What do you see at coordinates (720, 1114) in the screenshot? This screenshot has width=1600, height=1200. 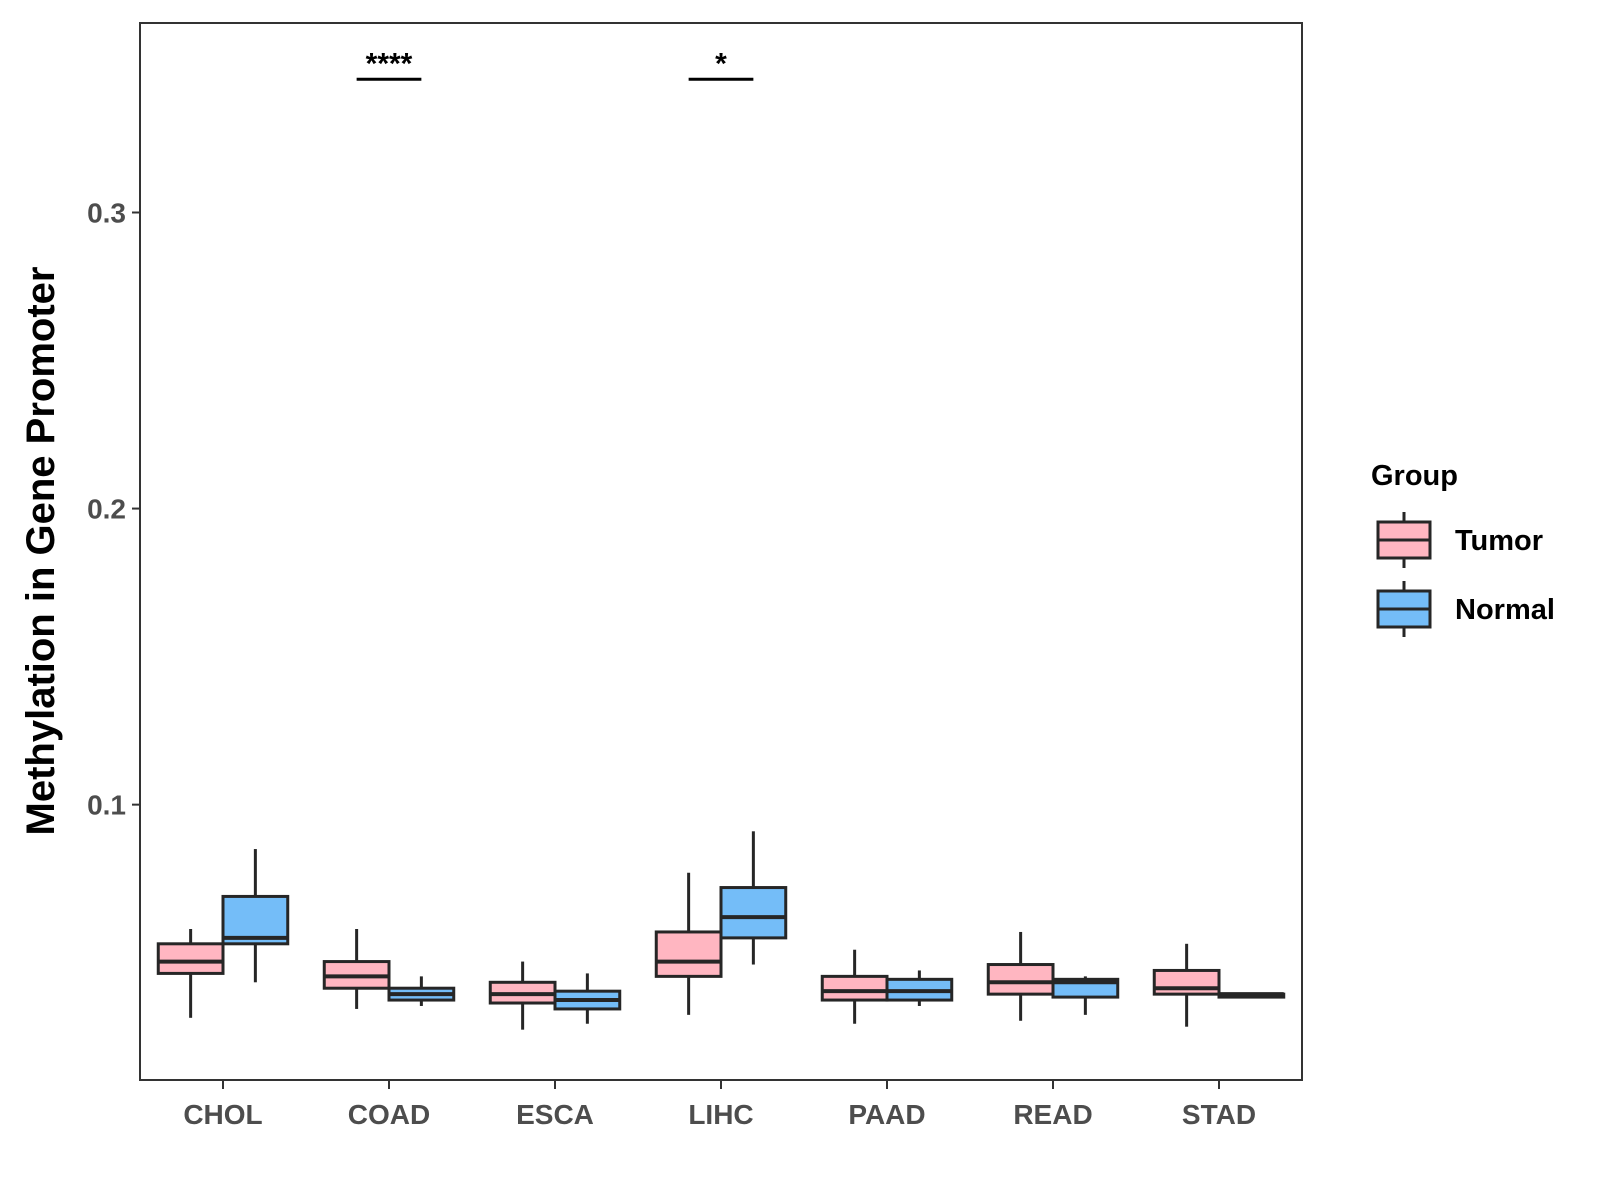 I see `x-tick-label: LIHC` at bounding box center [720, 1114].